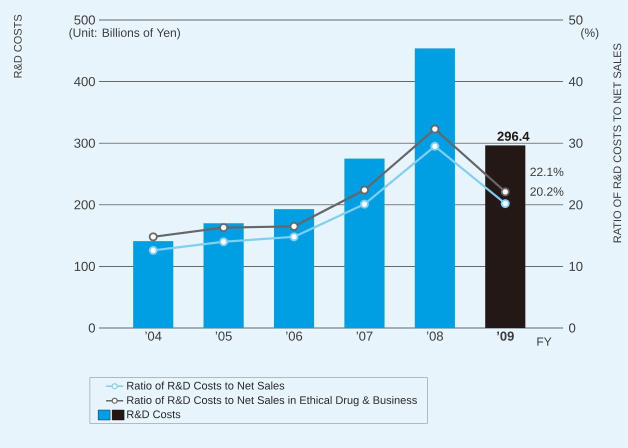 The width and height of the screenshot is (628, 448). Describe the element at coordinates (576, 266) in the screenshot. I see `y2-tick-label: 10` at that location.